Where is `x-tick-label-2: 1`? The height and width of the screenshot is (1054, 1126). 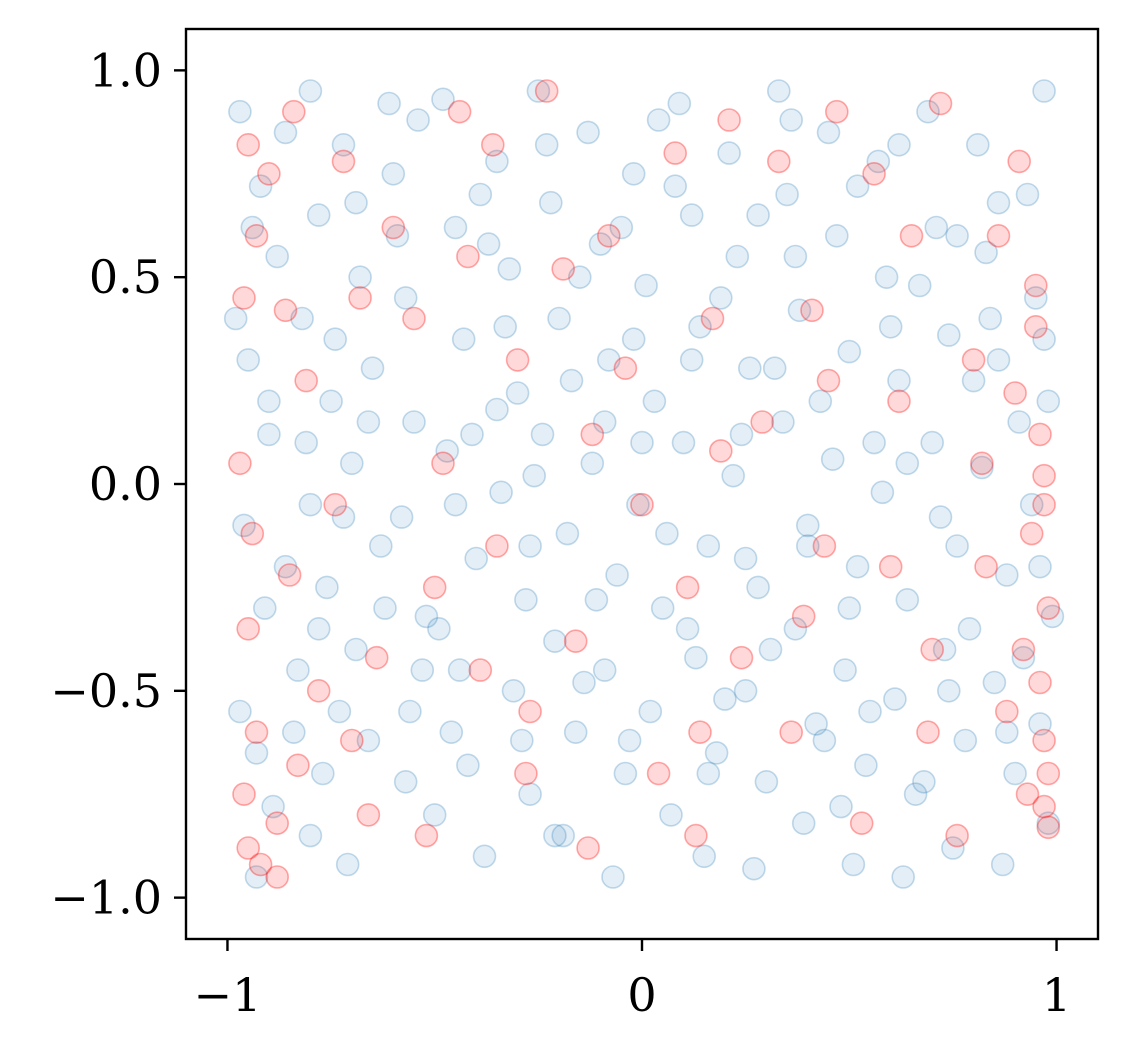
x-tick-label-2: 1 is located at coordinates (1056, 995).